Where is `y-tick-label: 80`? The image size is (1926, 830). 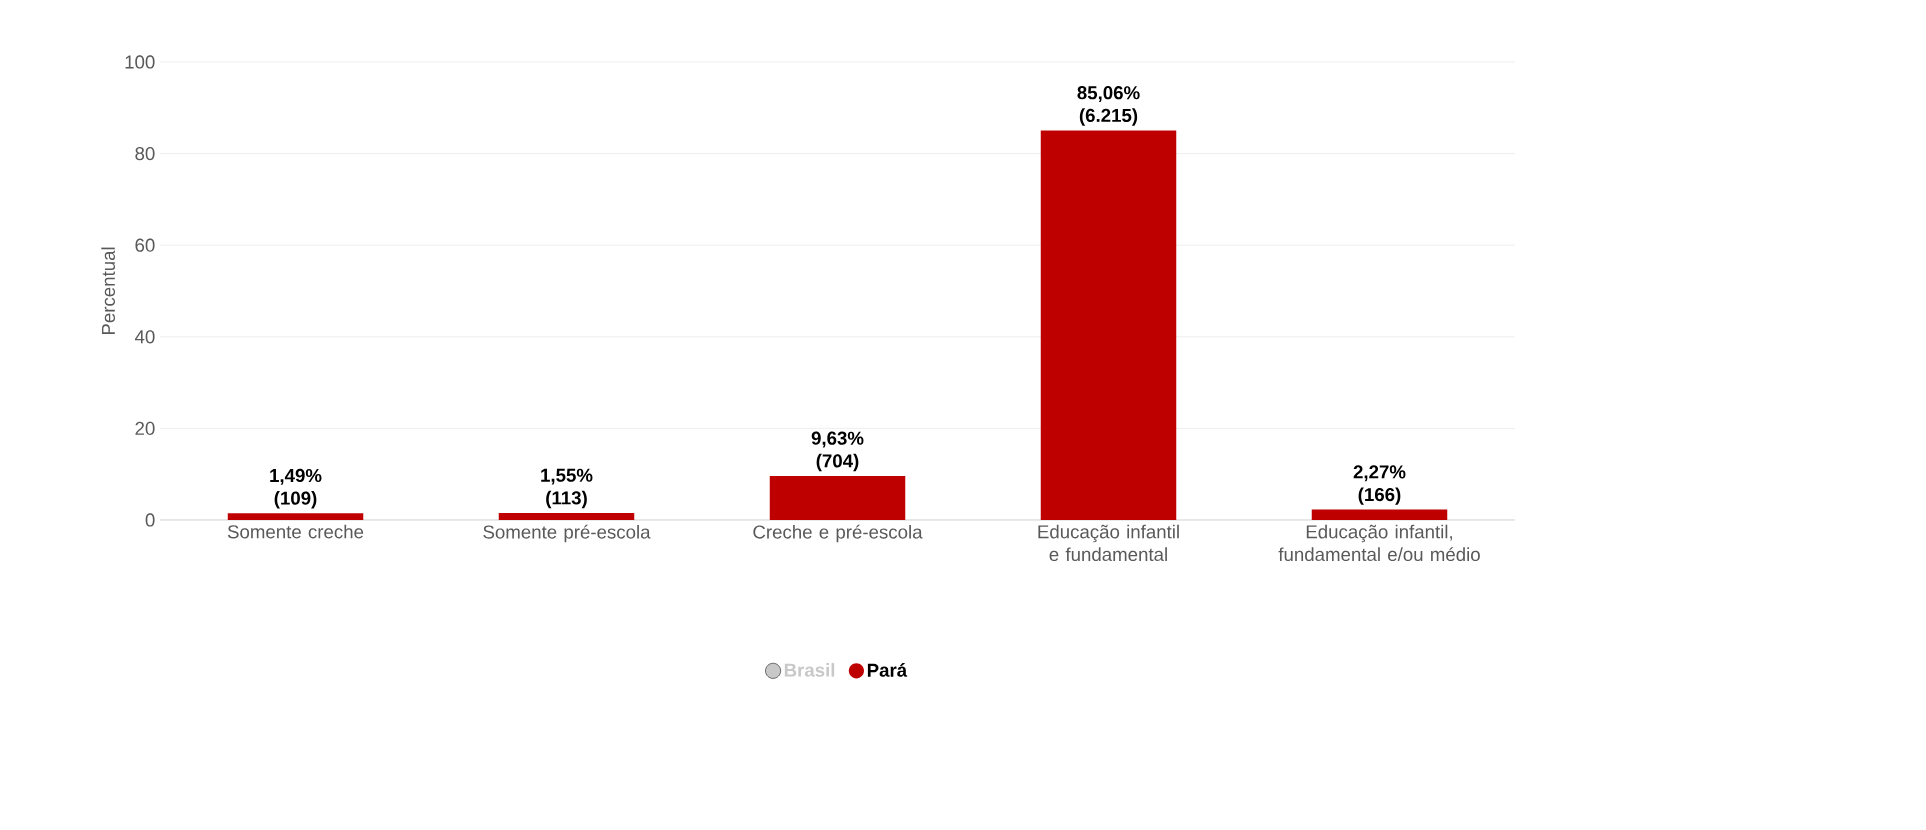
y-tick-label: 80 is located at coordinates (145, 153).